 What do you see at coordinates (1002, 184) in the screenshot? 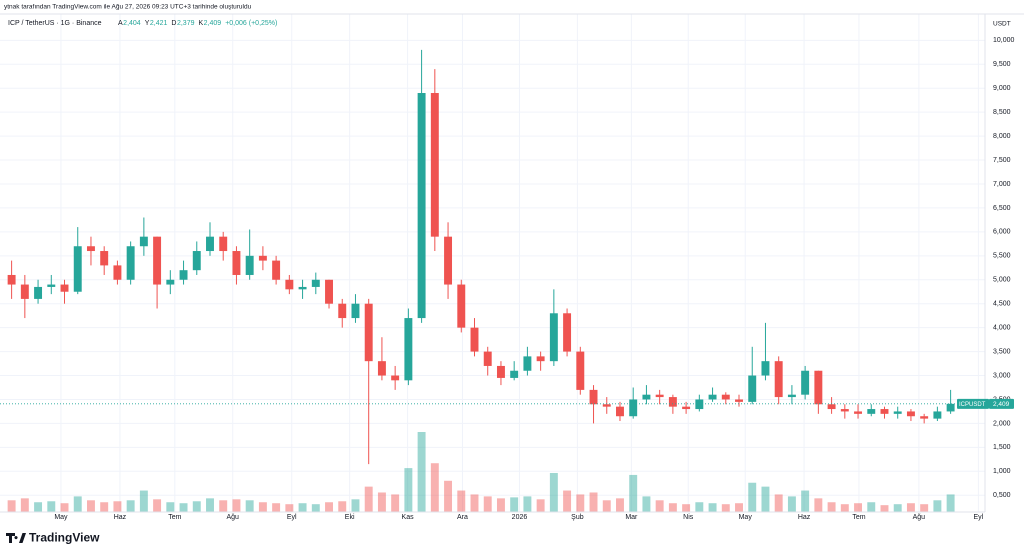
I see `y-tick-label: 7,000` at bounding box center [1002, 184].